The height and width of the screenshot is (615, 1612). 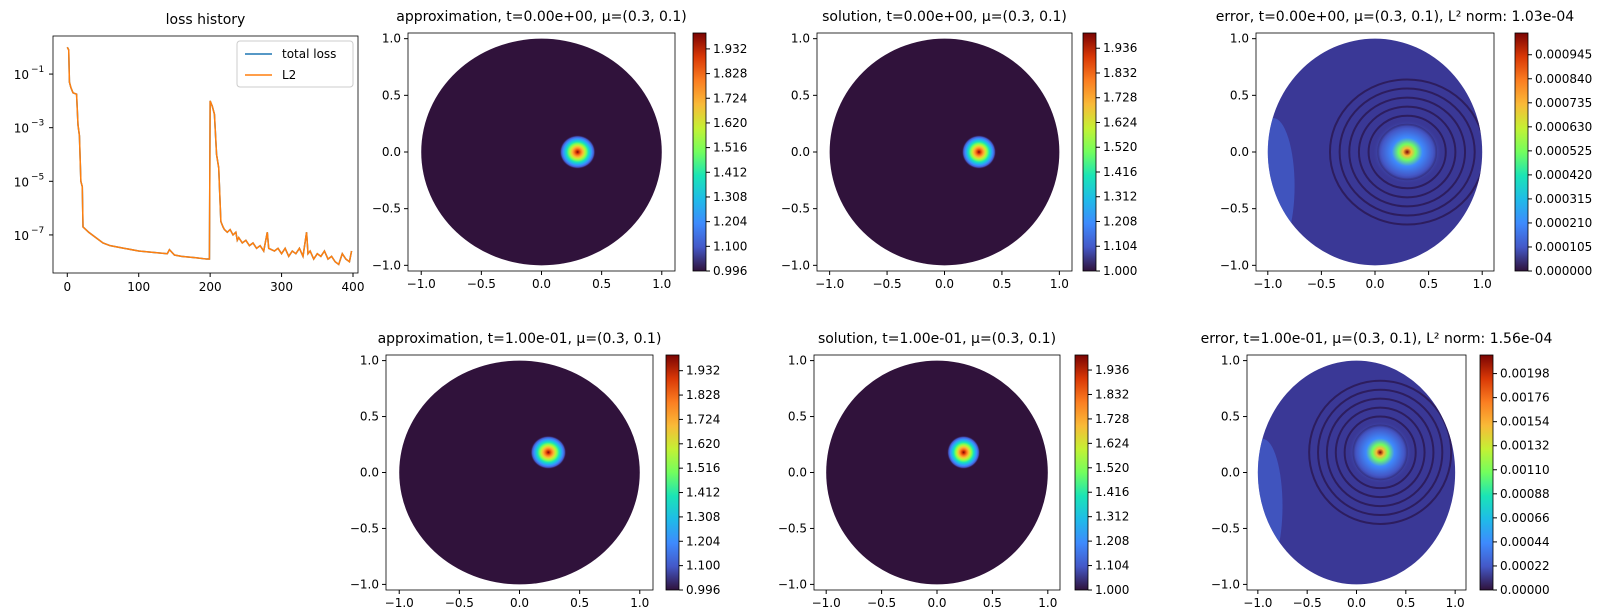 What do you see at coordinates (1563, 271) in the screenshot?
I see `colorbar-tick-label: 0.000000` at bounding box center [1563, 271].